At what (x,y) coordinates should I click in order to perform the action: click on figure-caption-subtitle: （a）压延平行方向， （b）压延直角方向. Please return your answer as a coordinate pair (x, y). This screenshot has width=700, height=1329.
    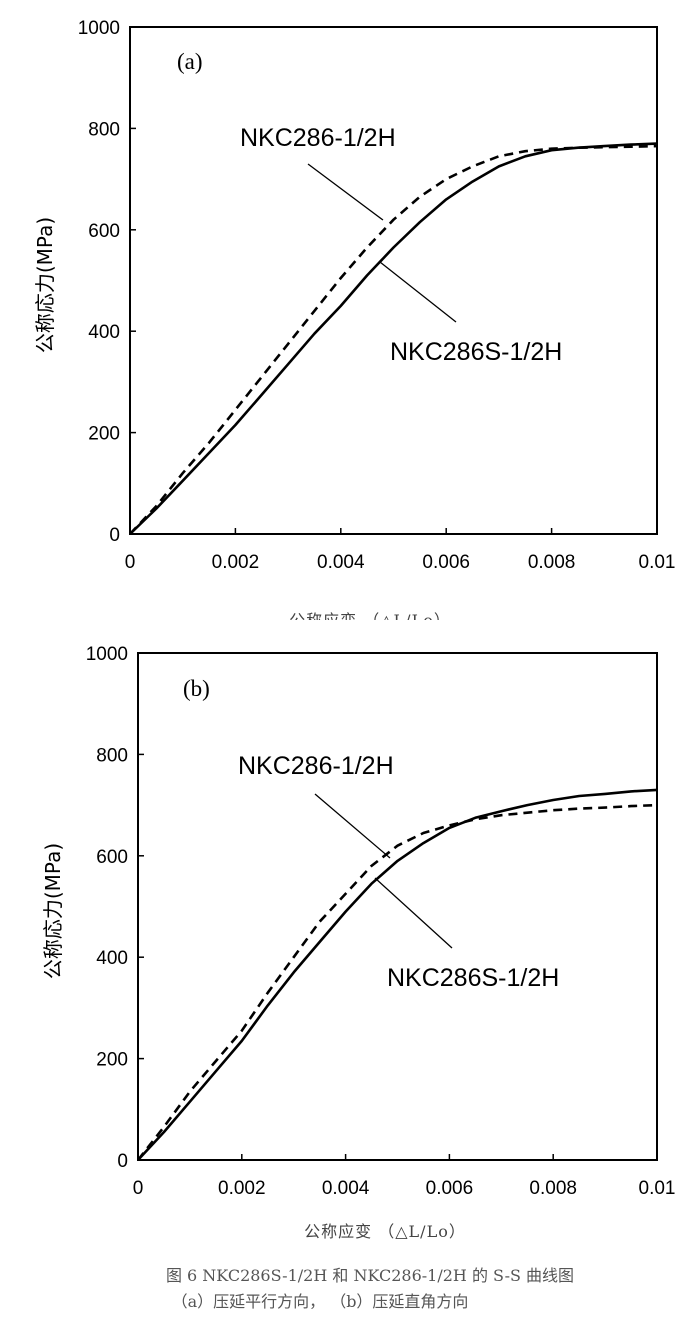
    Looking at the image, I should click on (320, 1301).